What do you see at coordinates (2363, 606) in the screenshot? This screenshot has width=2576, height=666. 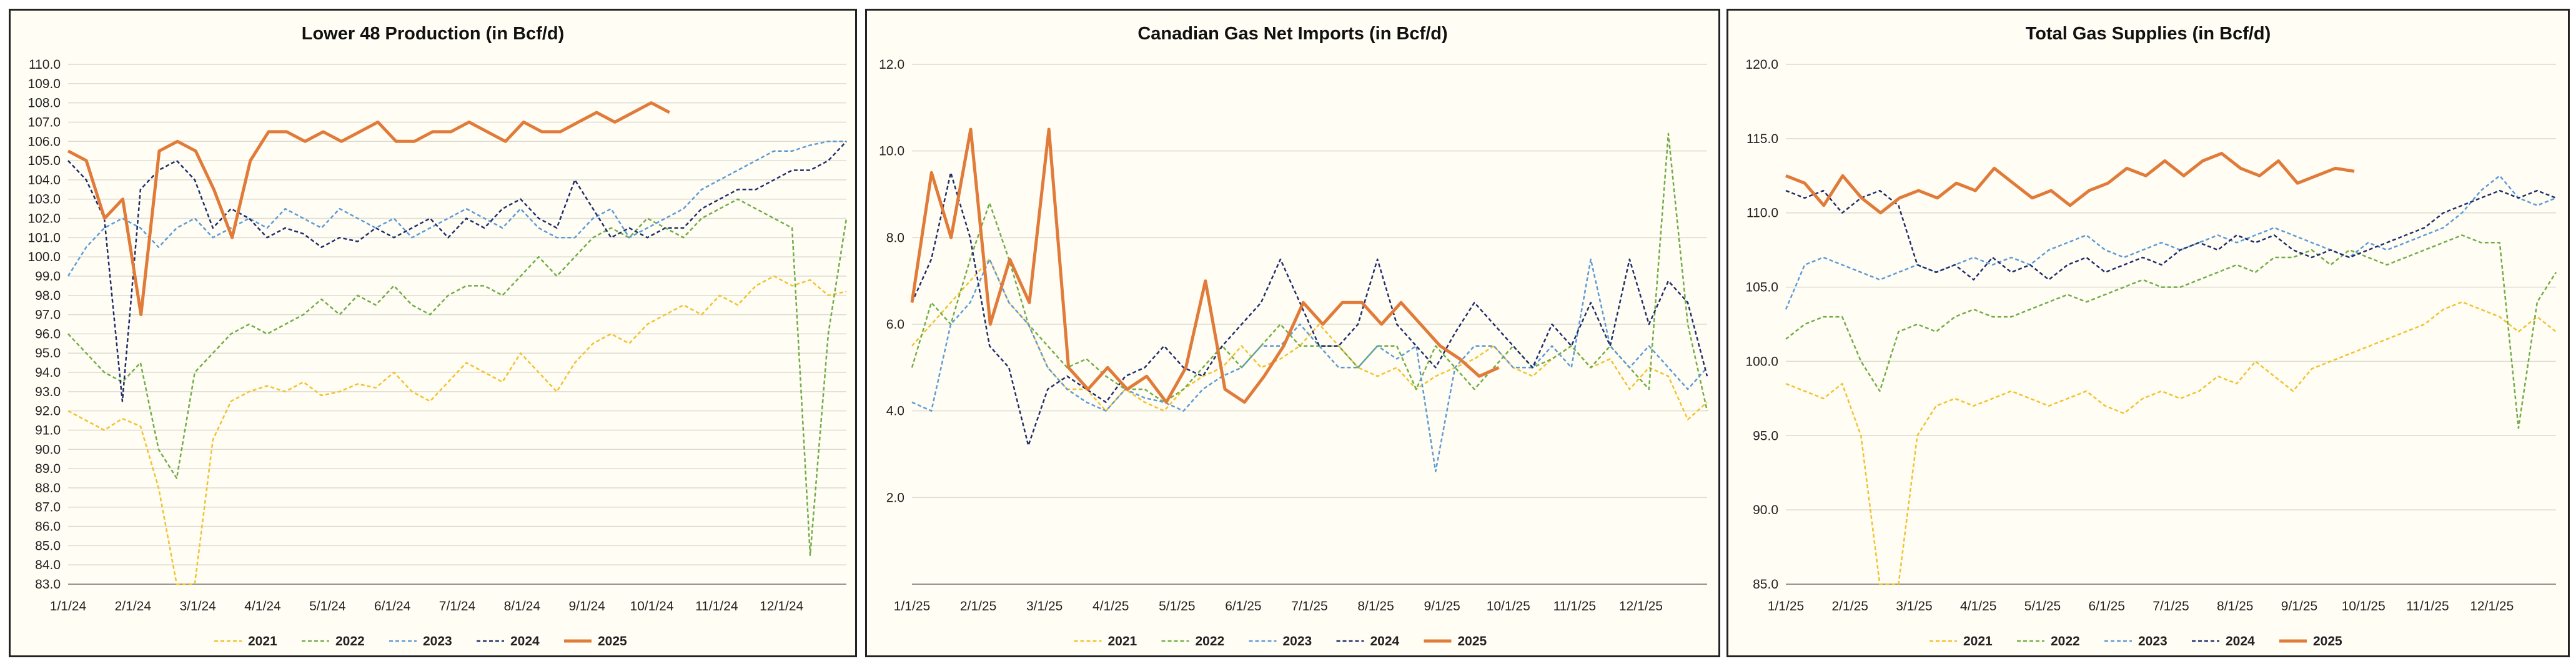 I see `x-tick-label: 10/1/25` at bounding box center [2363, 606].